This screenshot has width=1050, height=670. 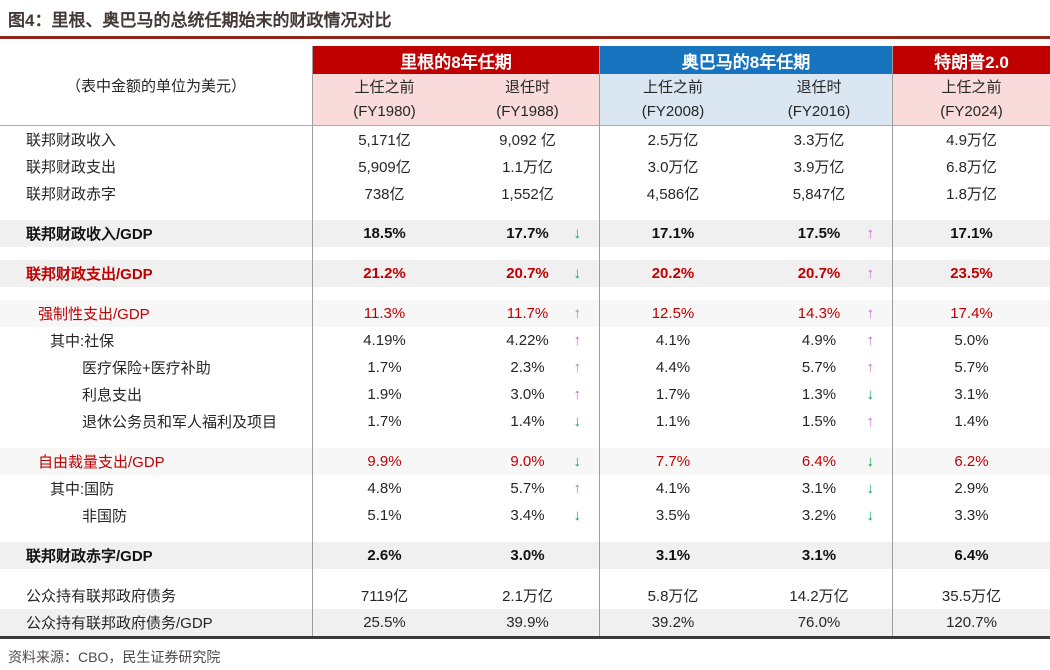 What do you see at coordinates (673, 394) in the screenshot?
I see `value-cell-fy2008: 1.7%` at bounding box center [673, 394].